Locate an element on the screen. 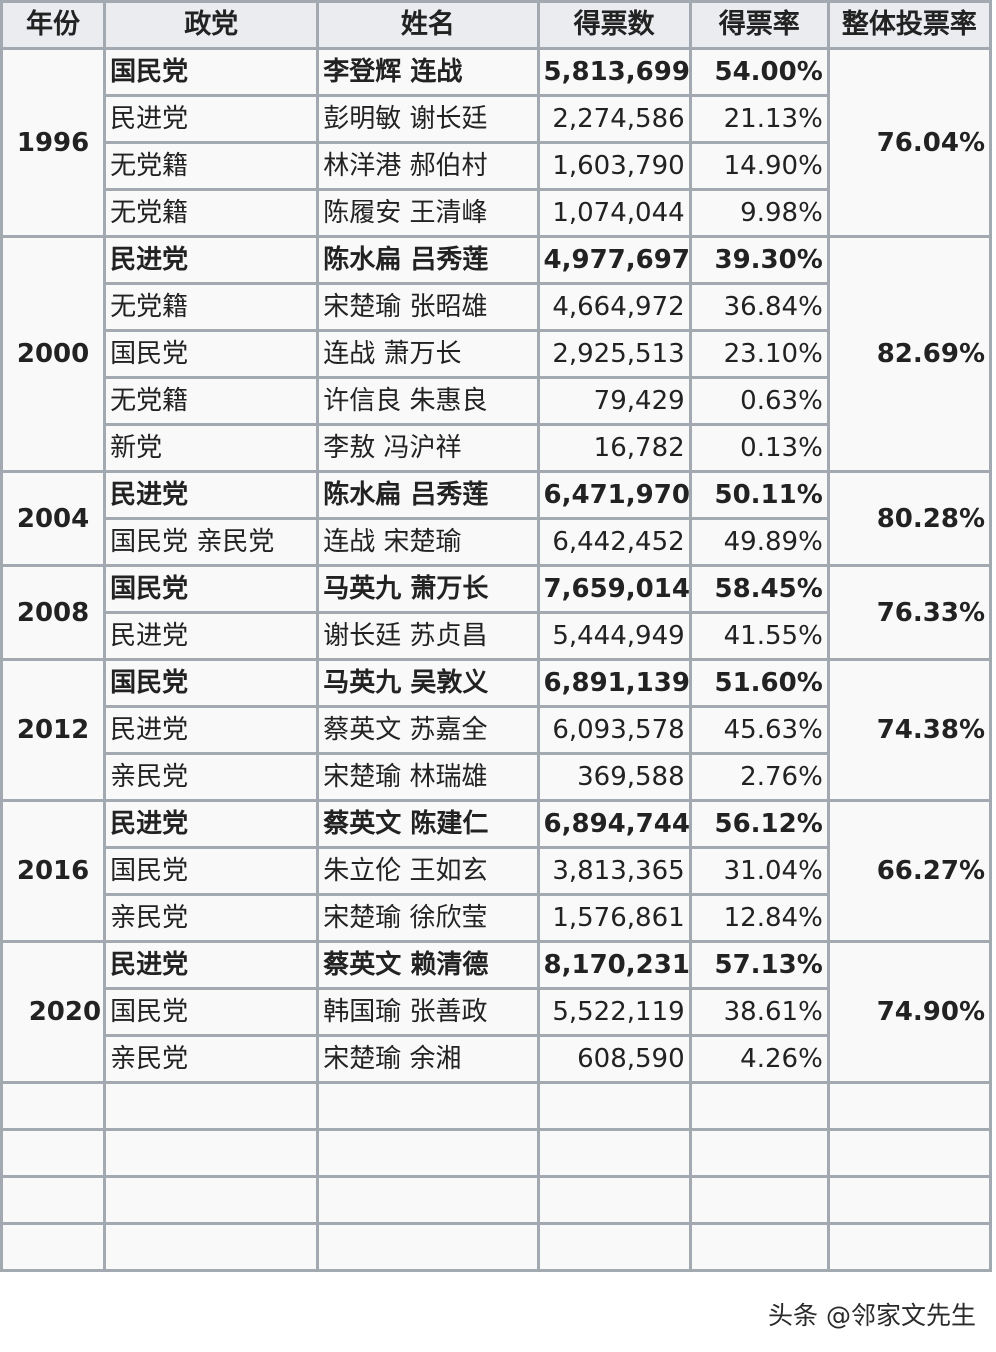  candidate-cell: 宋楚瑜 徐欣莹 is located at coordinates (428, 918).